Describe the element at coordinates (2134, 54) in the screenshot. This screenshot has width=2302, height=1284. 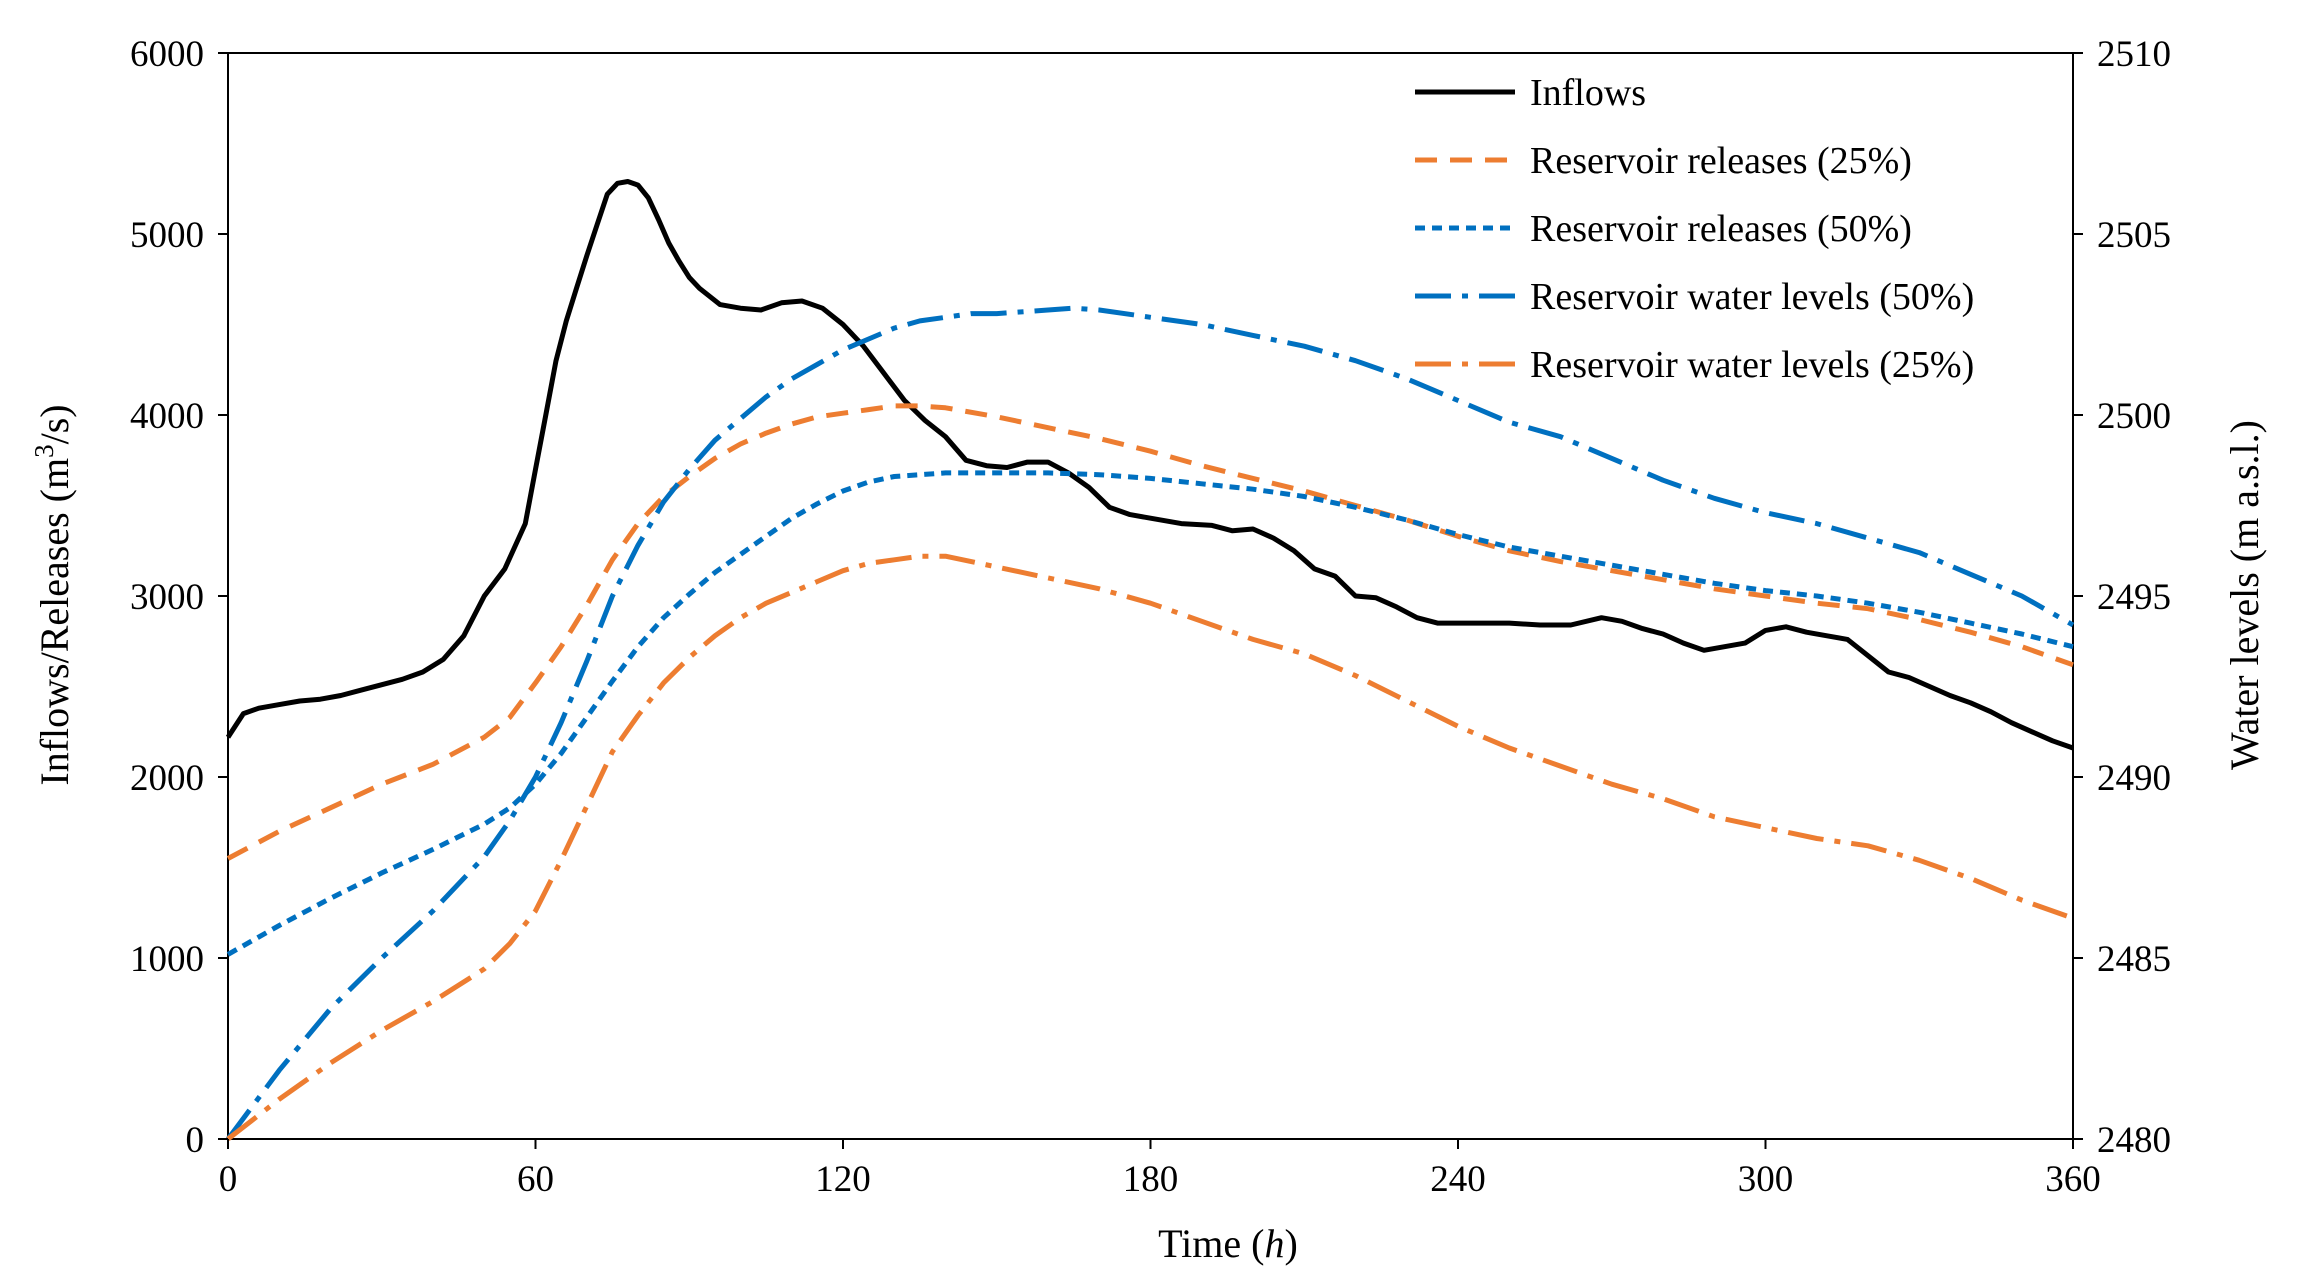
I see `y-right-tick-label: 2510` at that location.